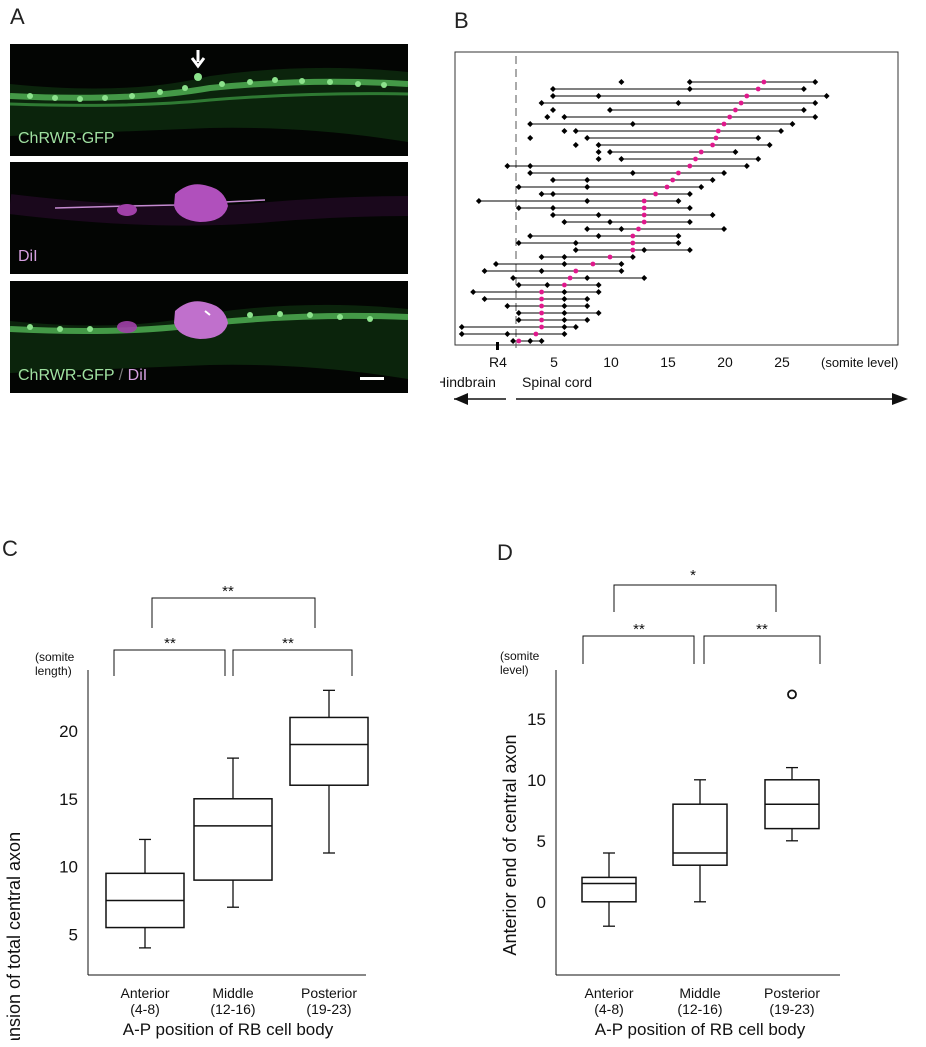 The width and height of the screenshot is (926, 1047). Describe the element at coordinates (554, 362) in the screenshot. I see `x-tick-label: 5` at that location.